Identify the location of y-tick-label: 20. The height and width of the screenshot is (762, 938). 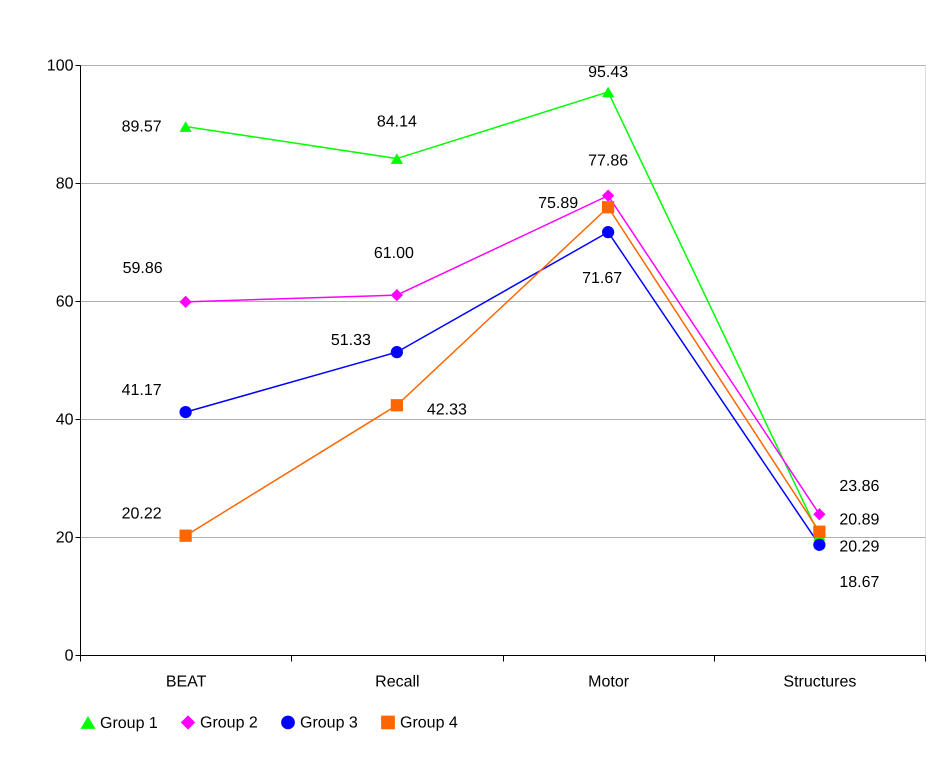
(65, 538).